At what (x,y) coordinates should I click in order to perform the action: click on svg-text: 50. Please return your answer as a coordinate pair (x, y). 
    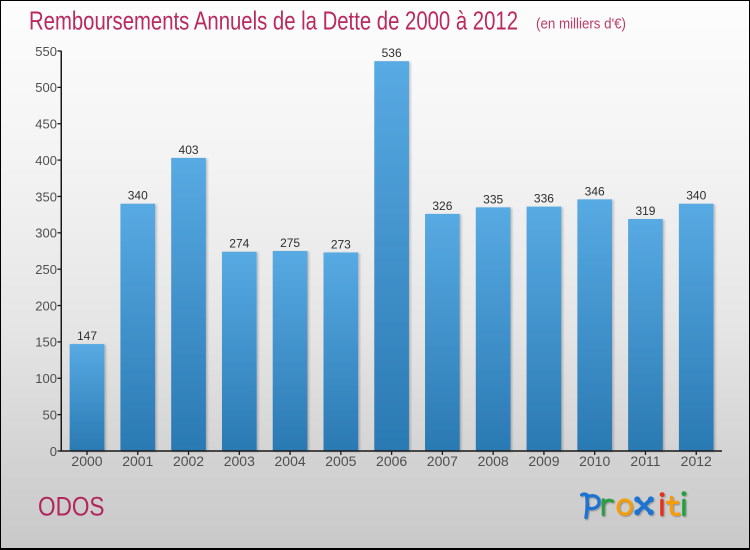
    Looking at the image, I should click on (50, 414).